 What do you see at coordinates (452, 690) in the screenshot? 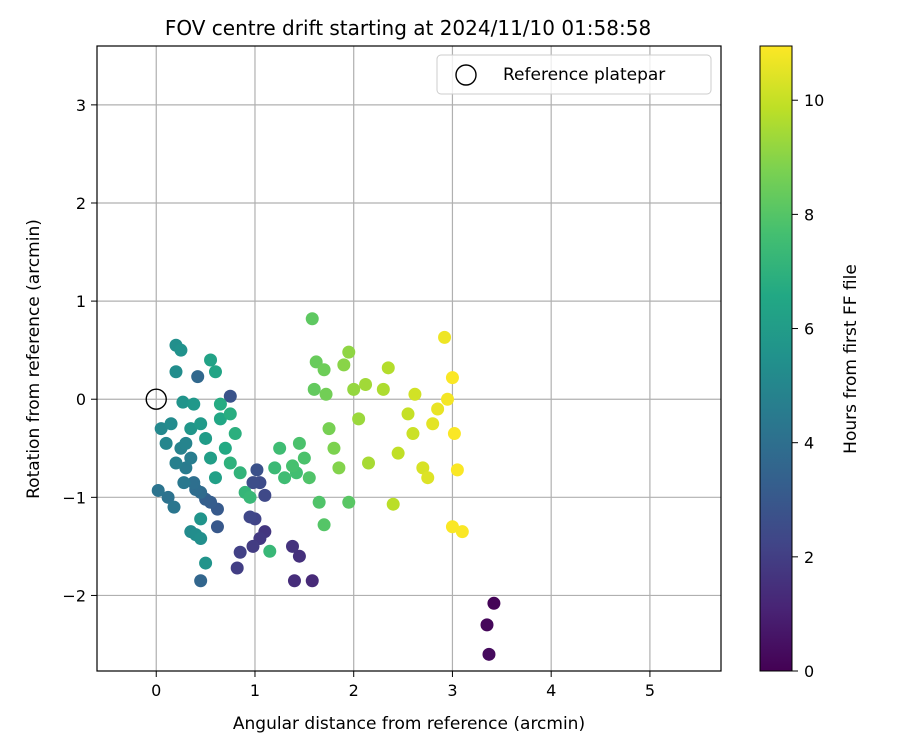
I see `x-tick-label: 3` at bounding box center [452, 690].